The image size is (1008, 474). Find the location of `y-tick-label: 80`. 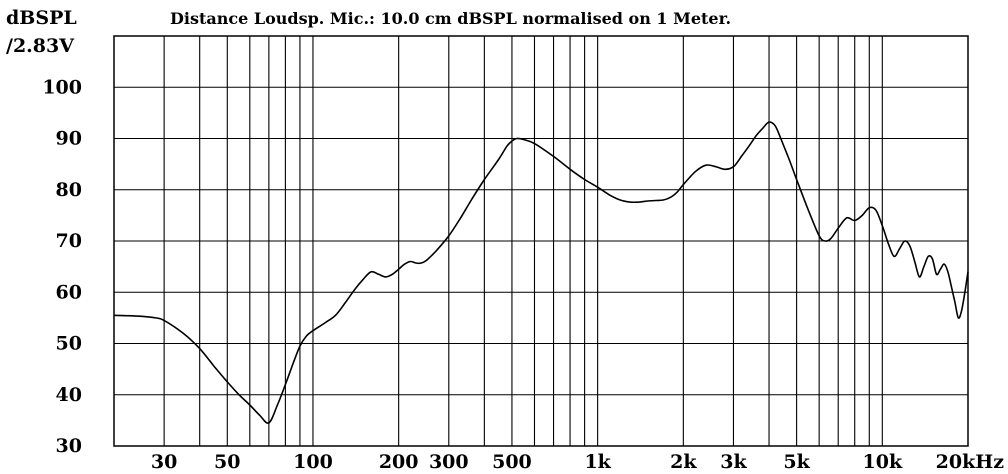

y-tick-label: 80 is located at coordinates (69, 190).